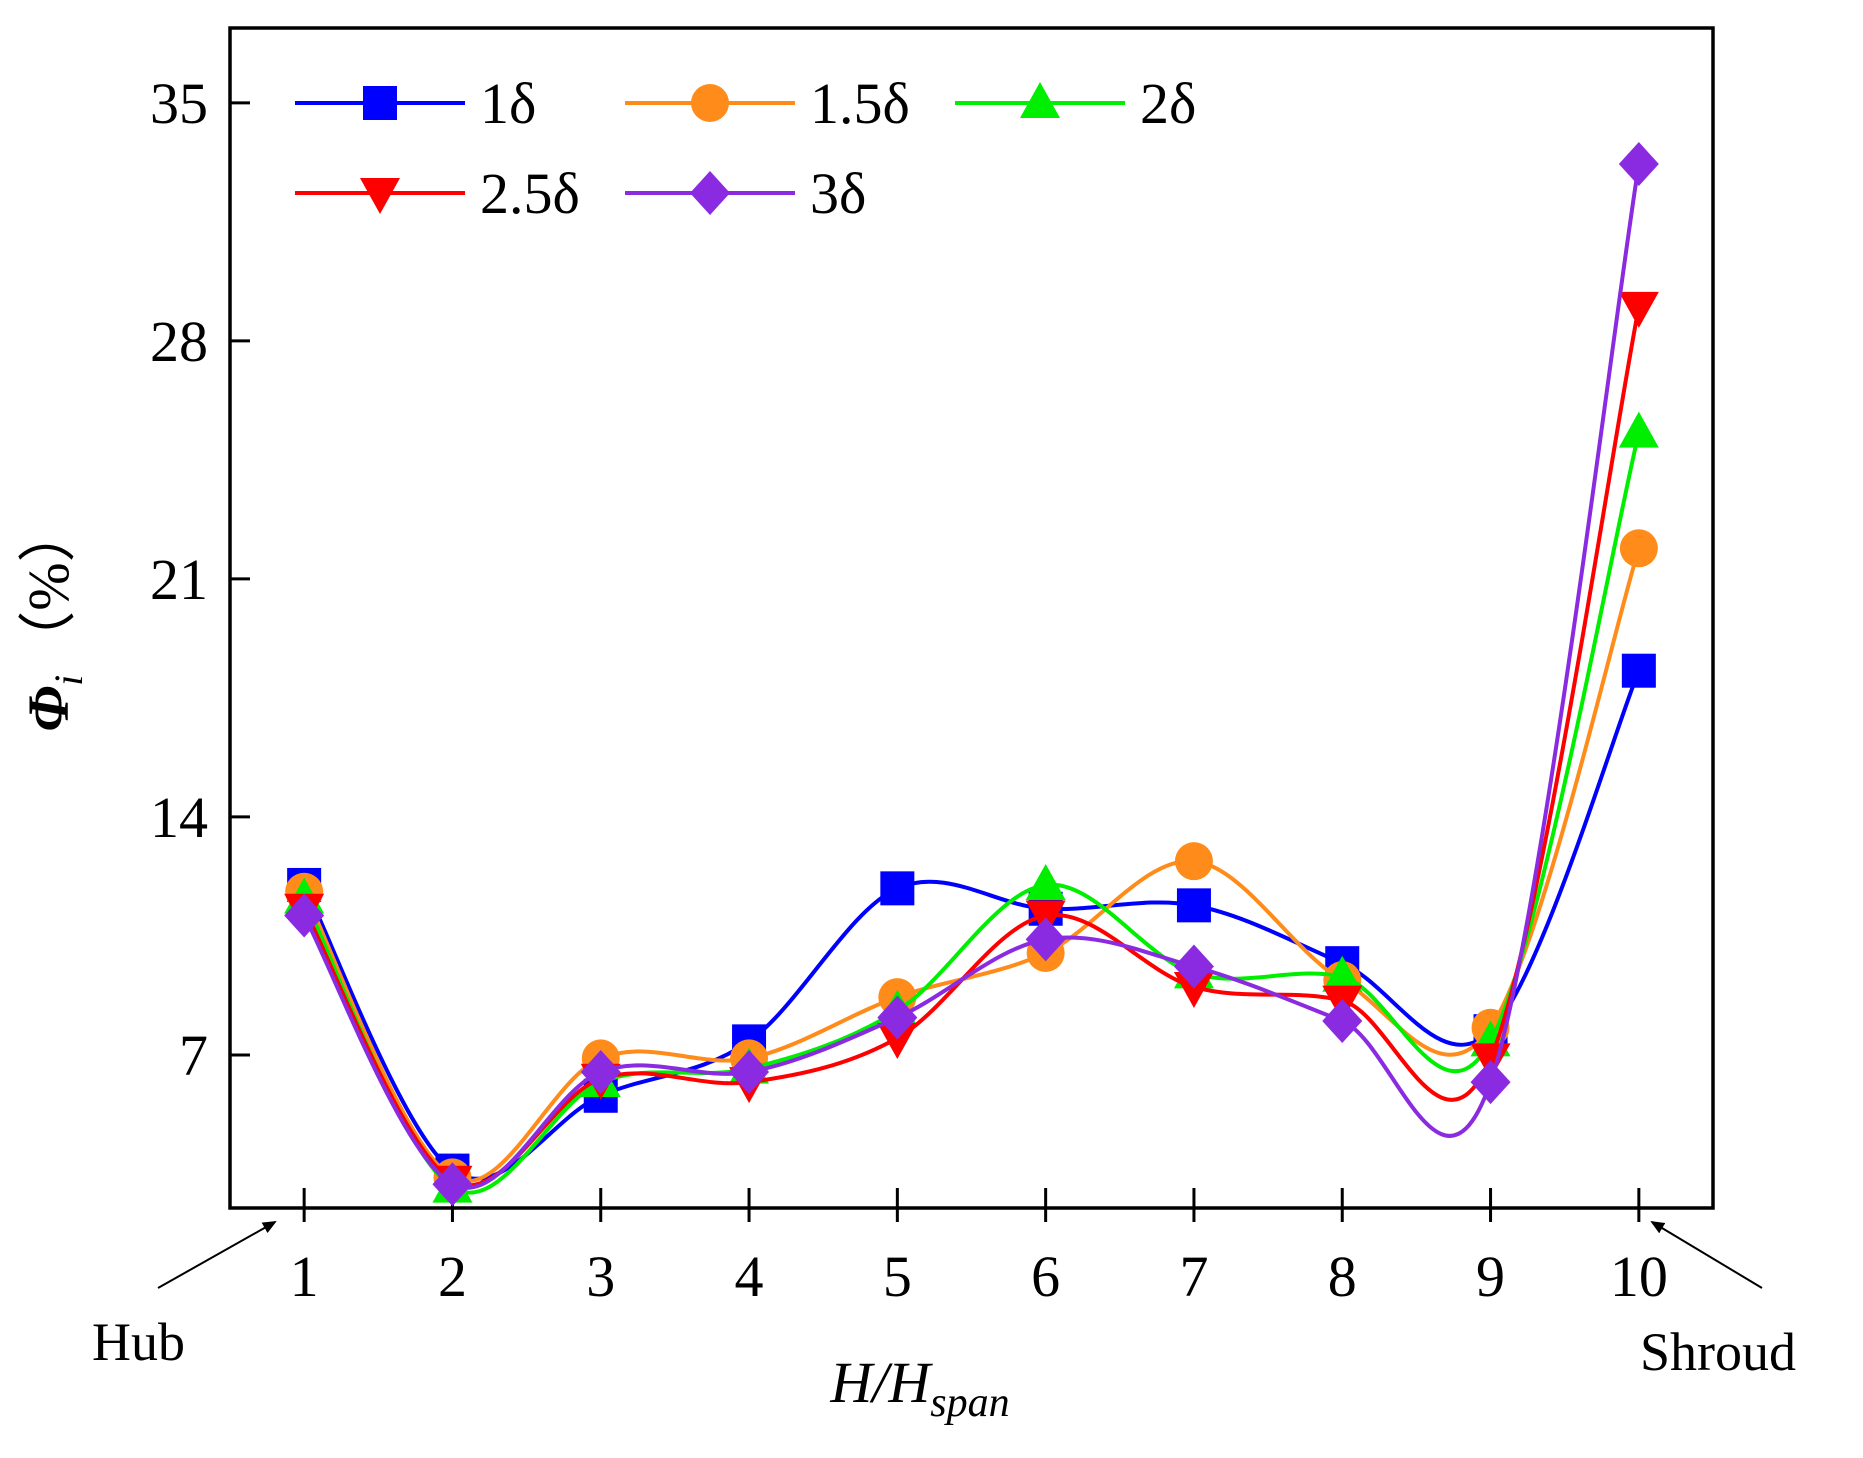  What do you see at coordinates (860, 103) in the screenshot?
I see `legend-label: 1.5δ` at bounding box center [860, 103].